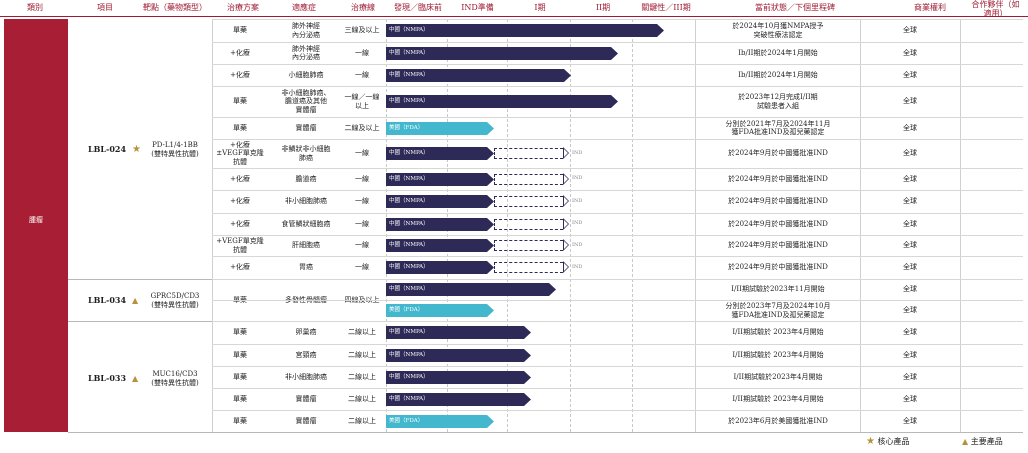  I want to click on project-lbl-024: LBL-024 ★, so click(114, 149).